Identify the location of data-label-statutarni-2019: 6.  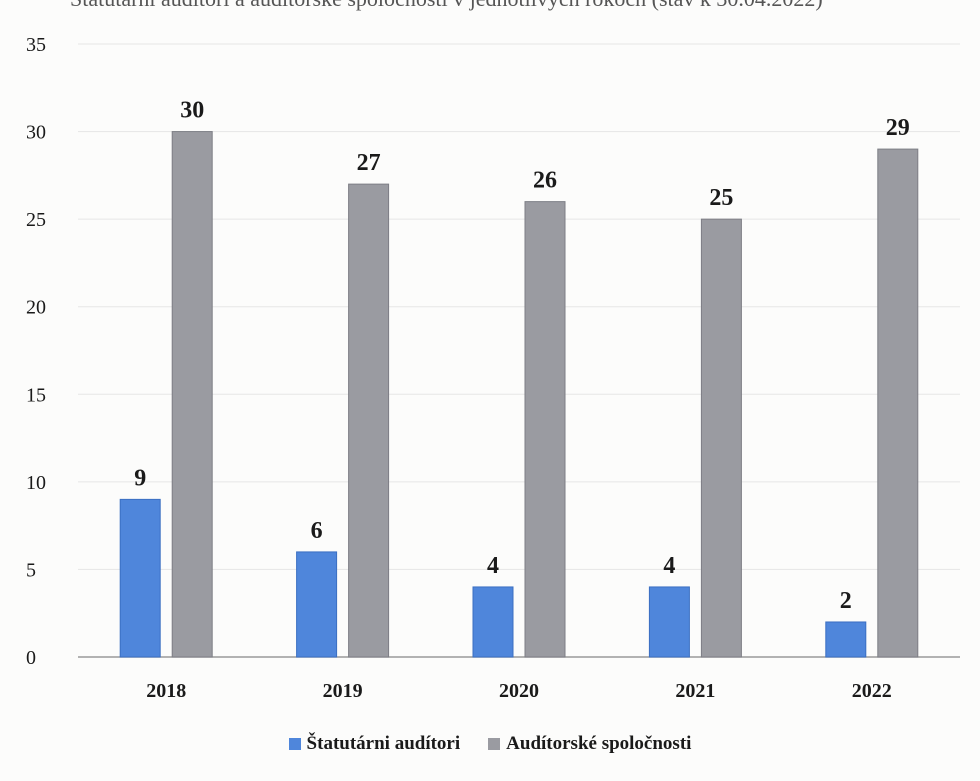
(317, 531).